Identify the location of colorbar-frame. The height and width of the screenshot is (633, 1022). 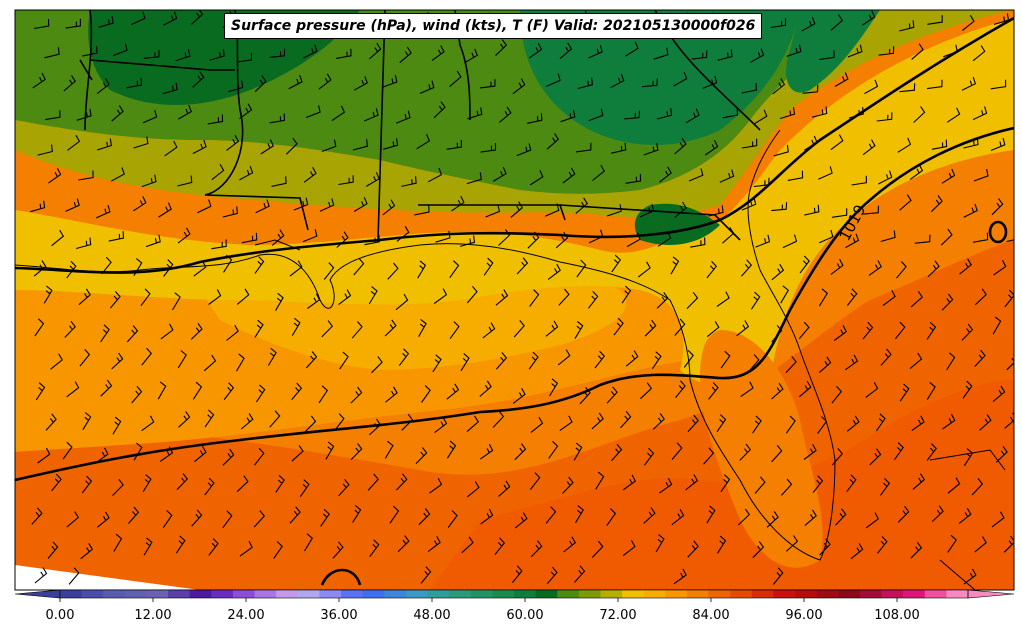
(514, 594).